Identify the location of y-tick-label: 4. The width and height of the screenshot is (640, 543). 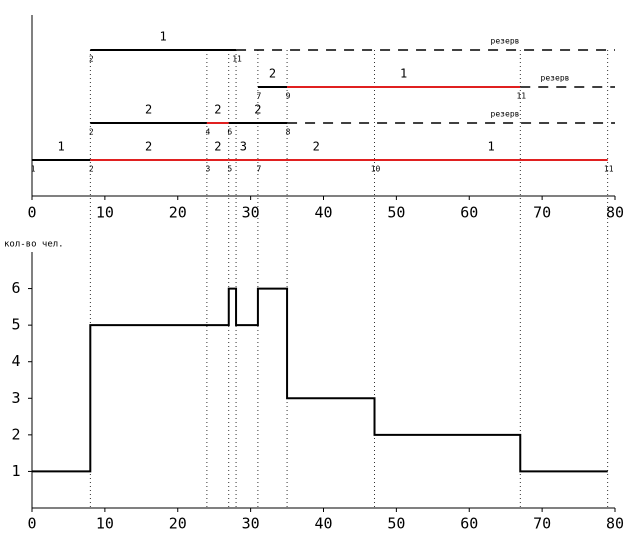
(15, 361).